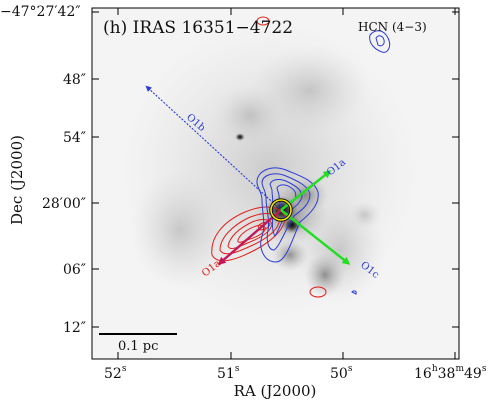 Image resolution: width=490 pixels, height=403 pixels. I want to click on line-name: HCN (4−3), so click(392, 27).